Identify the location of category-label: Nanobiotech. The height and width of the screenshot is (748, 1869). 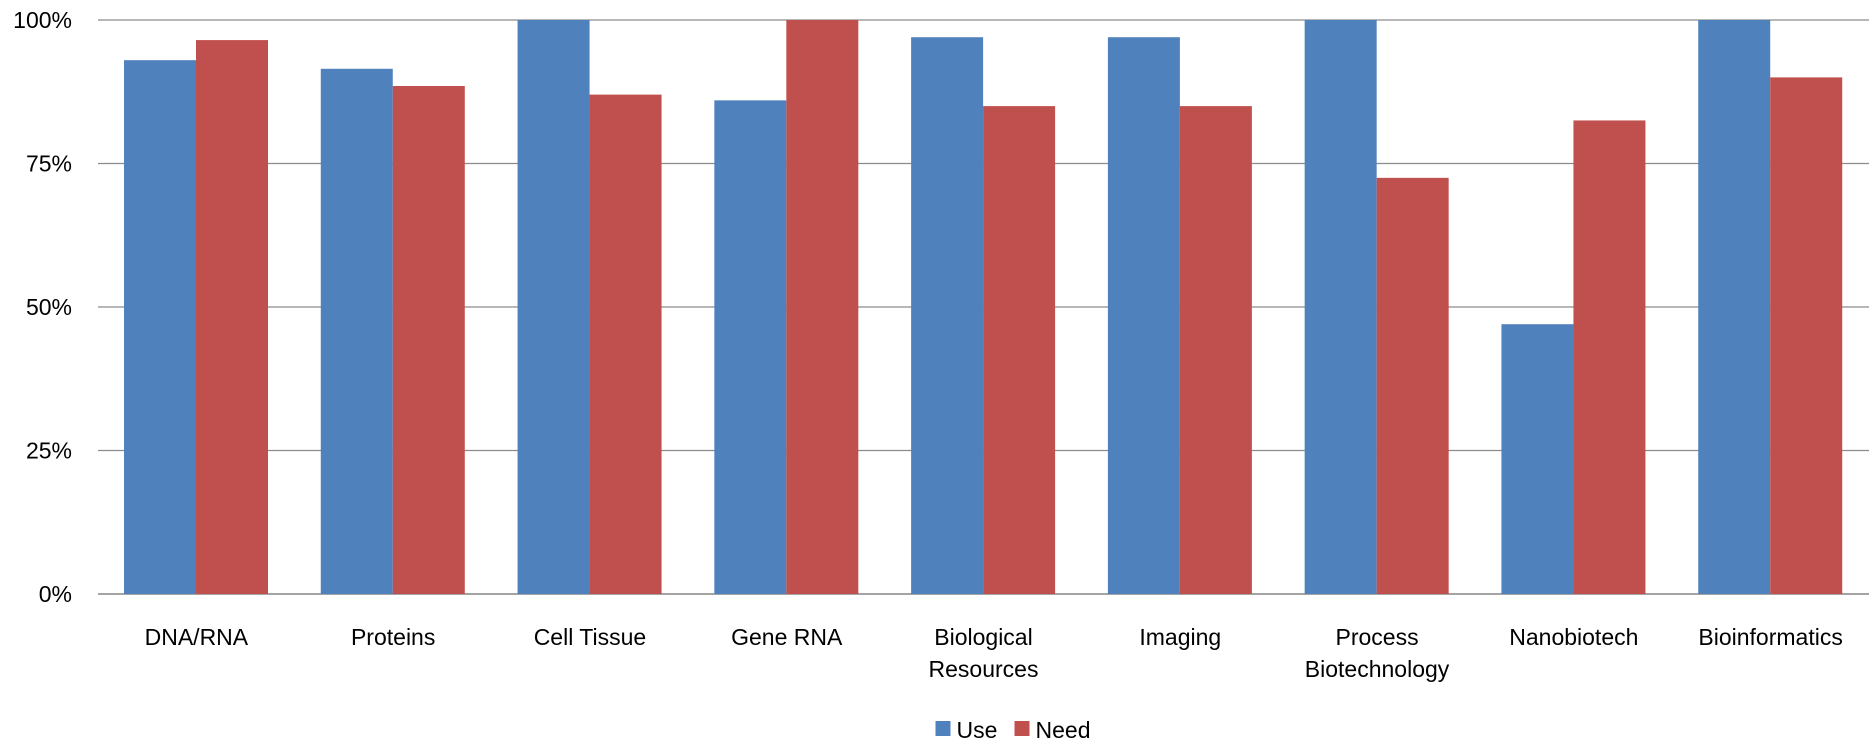
(1573, 637).